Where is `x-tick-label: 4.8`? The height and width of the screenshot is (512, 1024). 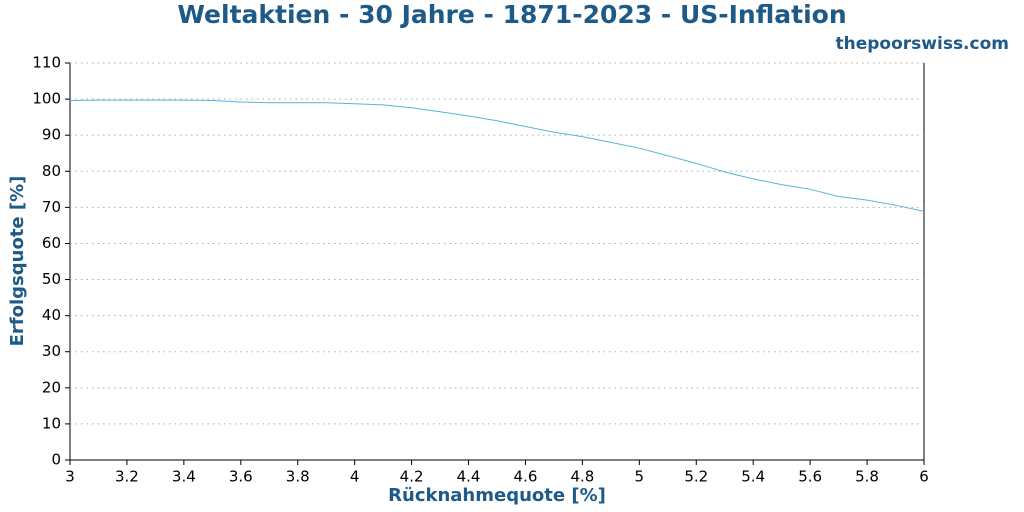
x-tick-label: 4.8 is located at coordinates (582, 477).